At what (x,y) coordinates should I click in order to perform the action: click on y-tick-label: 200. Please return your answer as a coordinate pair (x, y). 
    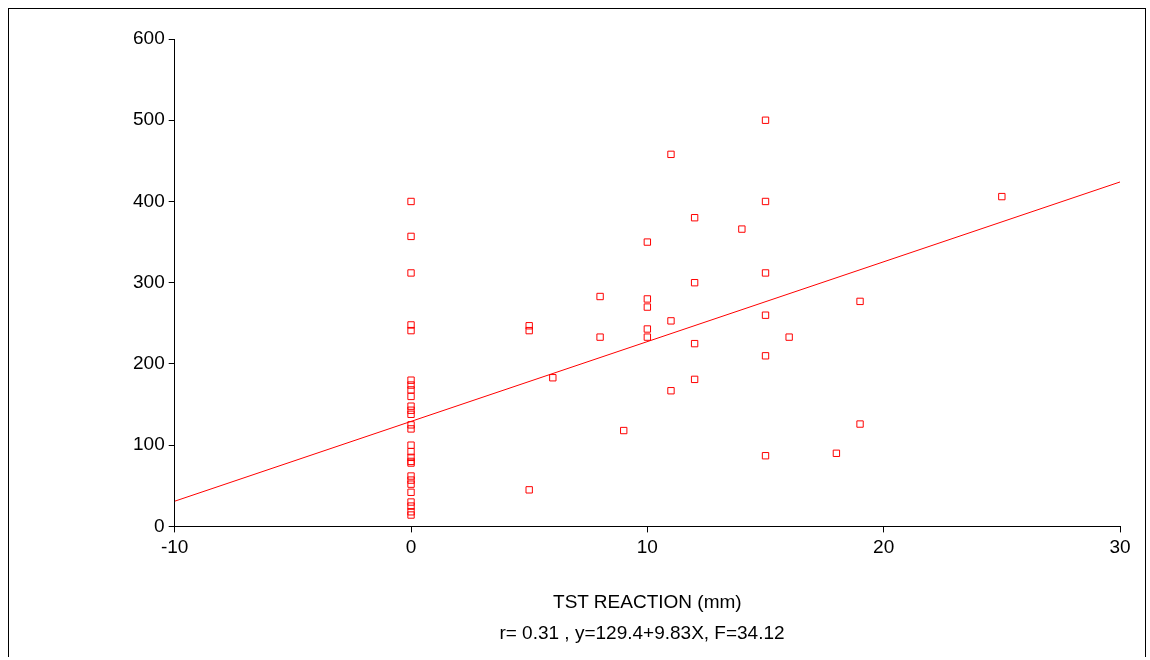
    Looking at the image, I should click on (149, 363).